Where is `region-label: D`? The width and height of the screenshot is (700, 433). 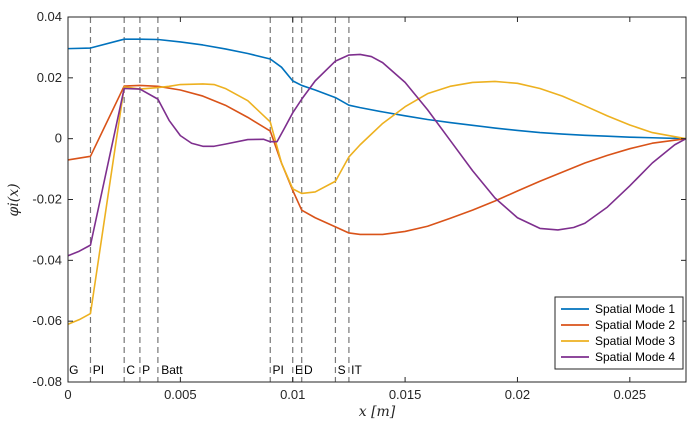 region-label: D is located at coordinates (308, 370).